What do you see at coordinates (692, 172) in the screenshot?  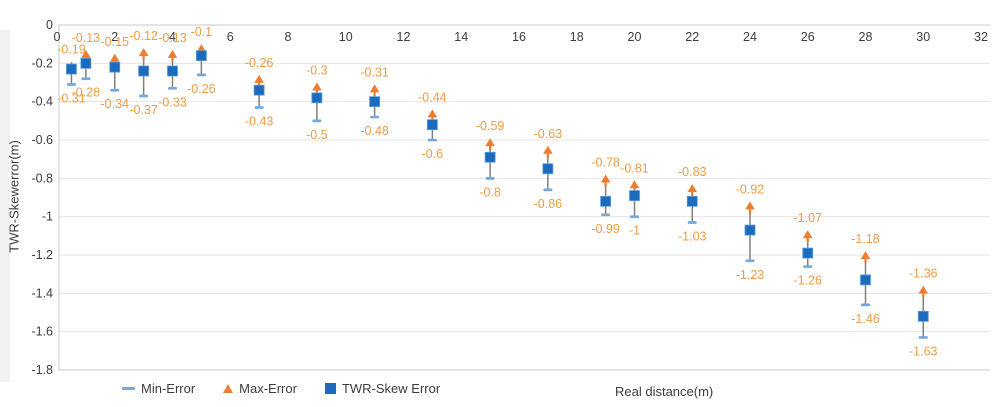 I see `max-error-data-label: -0.83` at bounding box center [692, 172].